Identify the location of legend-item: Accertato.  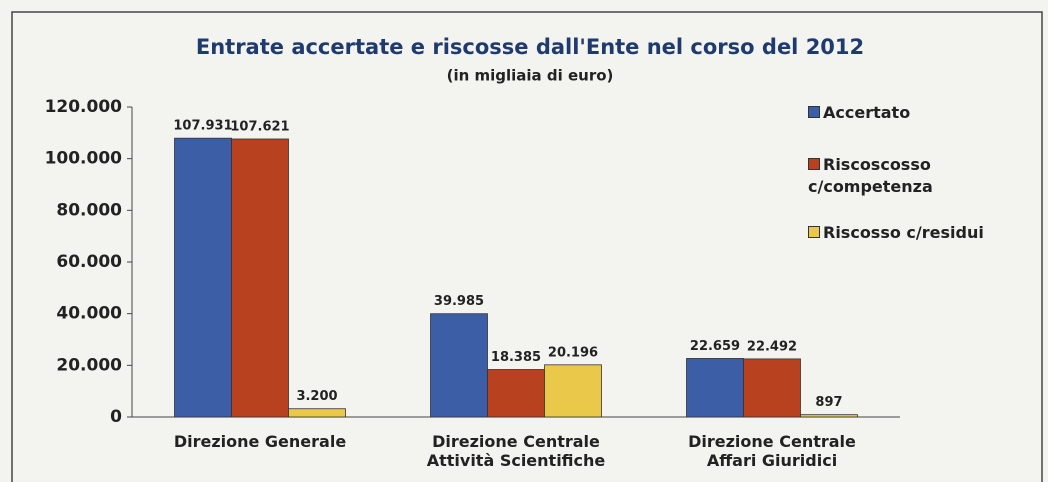
(923, 113).